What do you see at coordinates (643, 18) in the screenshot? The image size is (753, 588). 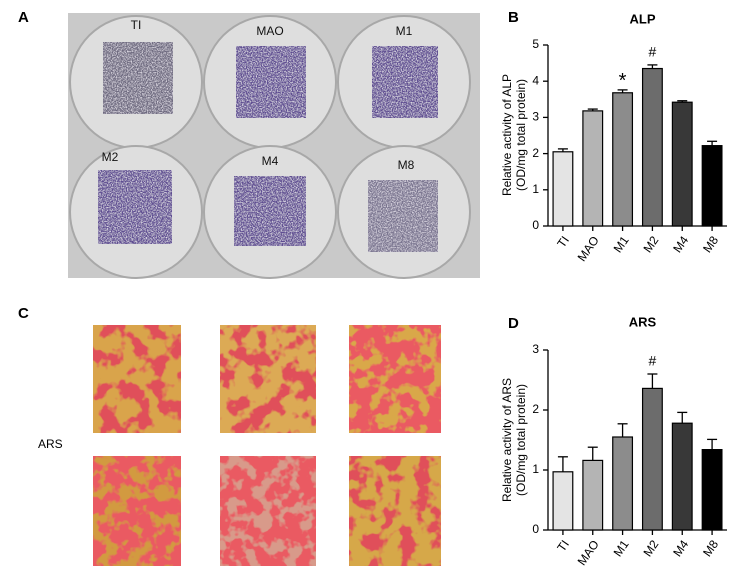 I see `chart-title: ALP` at bounding box center [643, 18].